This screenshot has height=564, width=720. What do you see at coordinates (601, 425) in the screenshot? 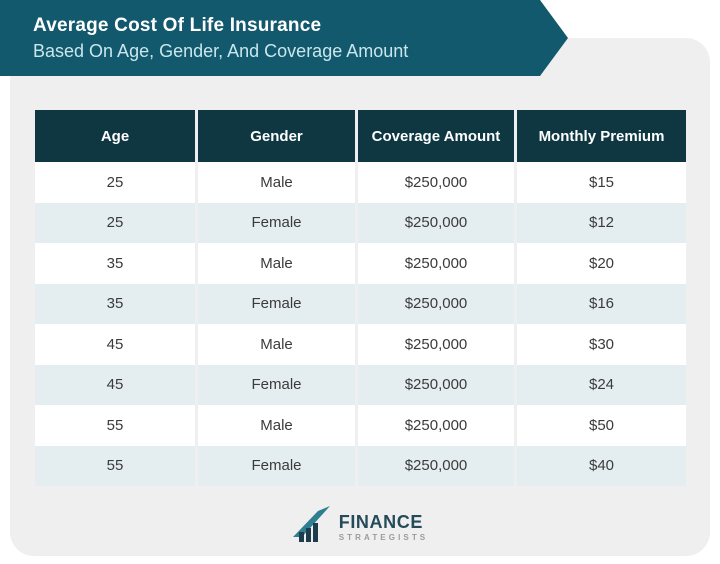
I see `table-cell: $50` at bounding box center [601, 425].